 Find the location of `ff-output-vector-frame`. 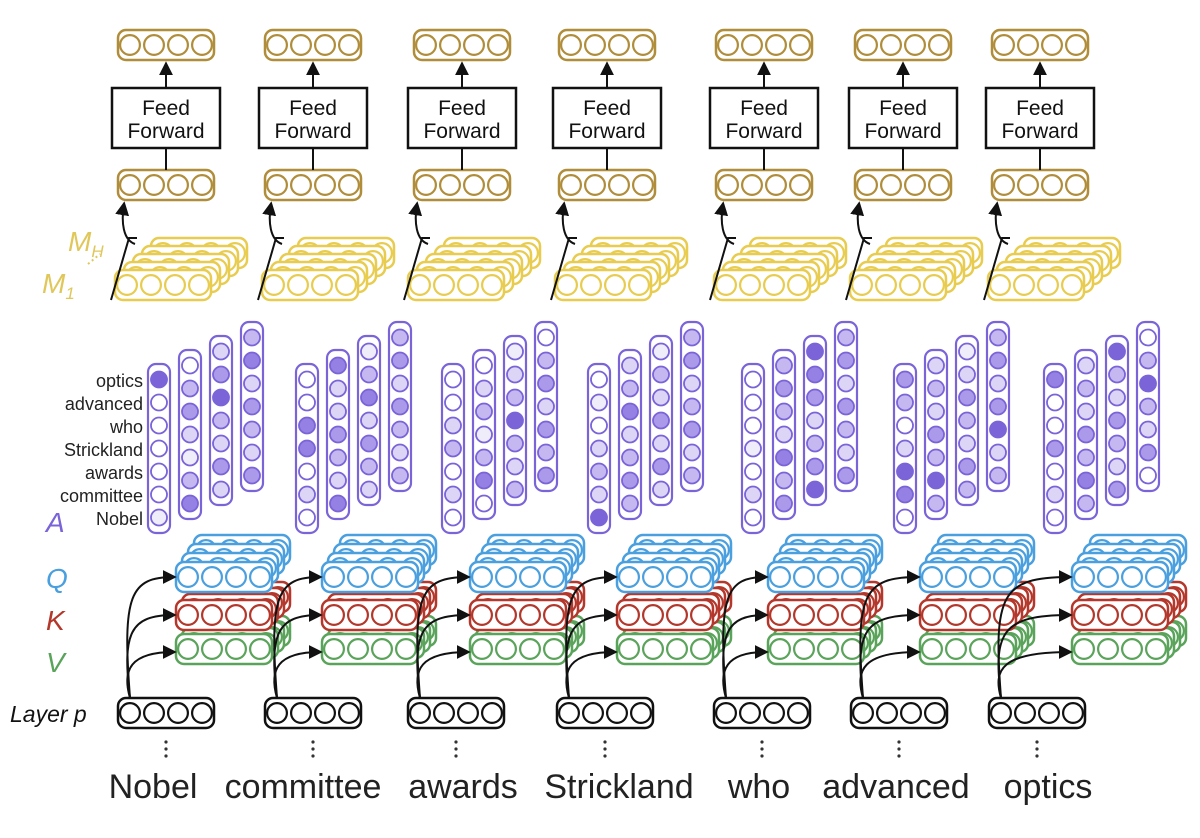

ff-output-vector-frame is located at coordinates (313, 45).